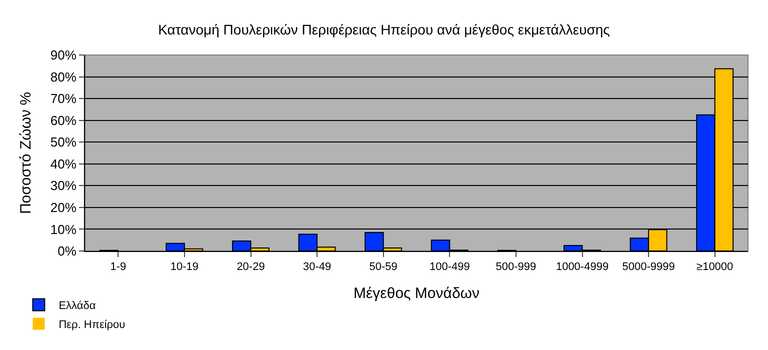 The width and height of the screenshot is (768, 350). Describe the element at coordinates (63, 120) in the screenshot. I see `y-tick-label: 60%` at that location.